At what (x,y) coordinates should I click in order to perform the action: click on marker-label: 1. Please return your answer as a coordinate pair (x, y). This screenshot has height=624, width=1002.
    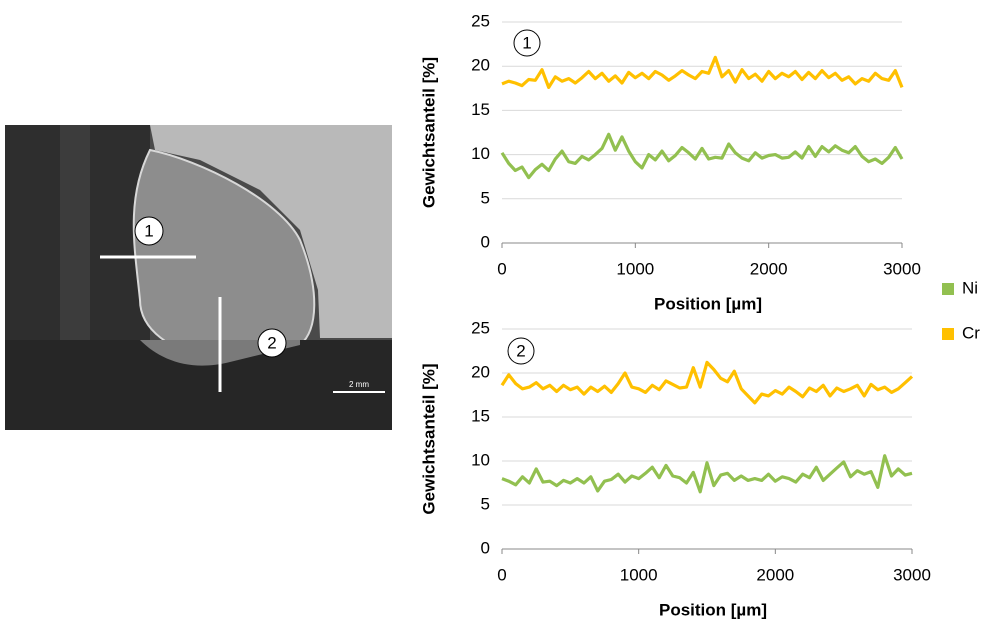
    Looking at the image, I should click on (148, 230).